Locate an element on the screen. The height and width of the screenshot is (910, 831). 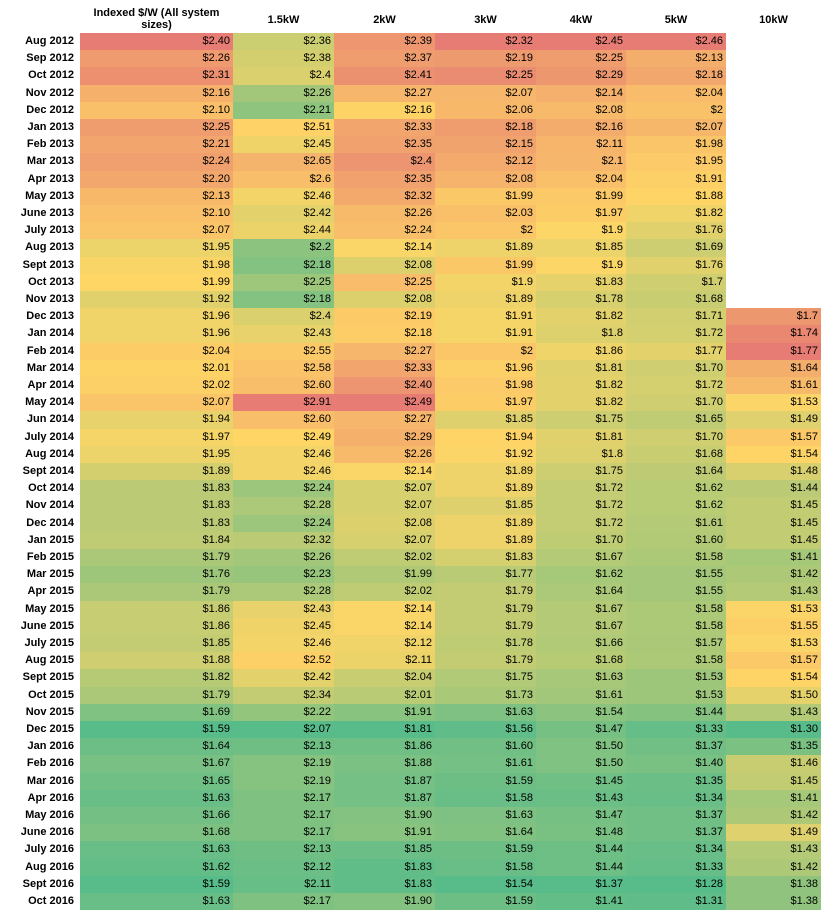
row-label: Apr 2016 is located at coordinates (50, 797).